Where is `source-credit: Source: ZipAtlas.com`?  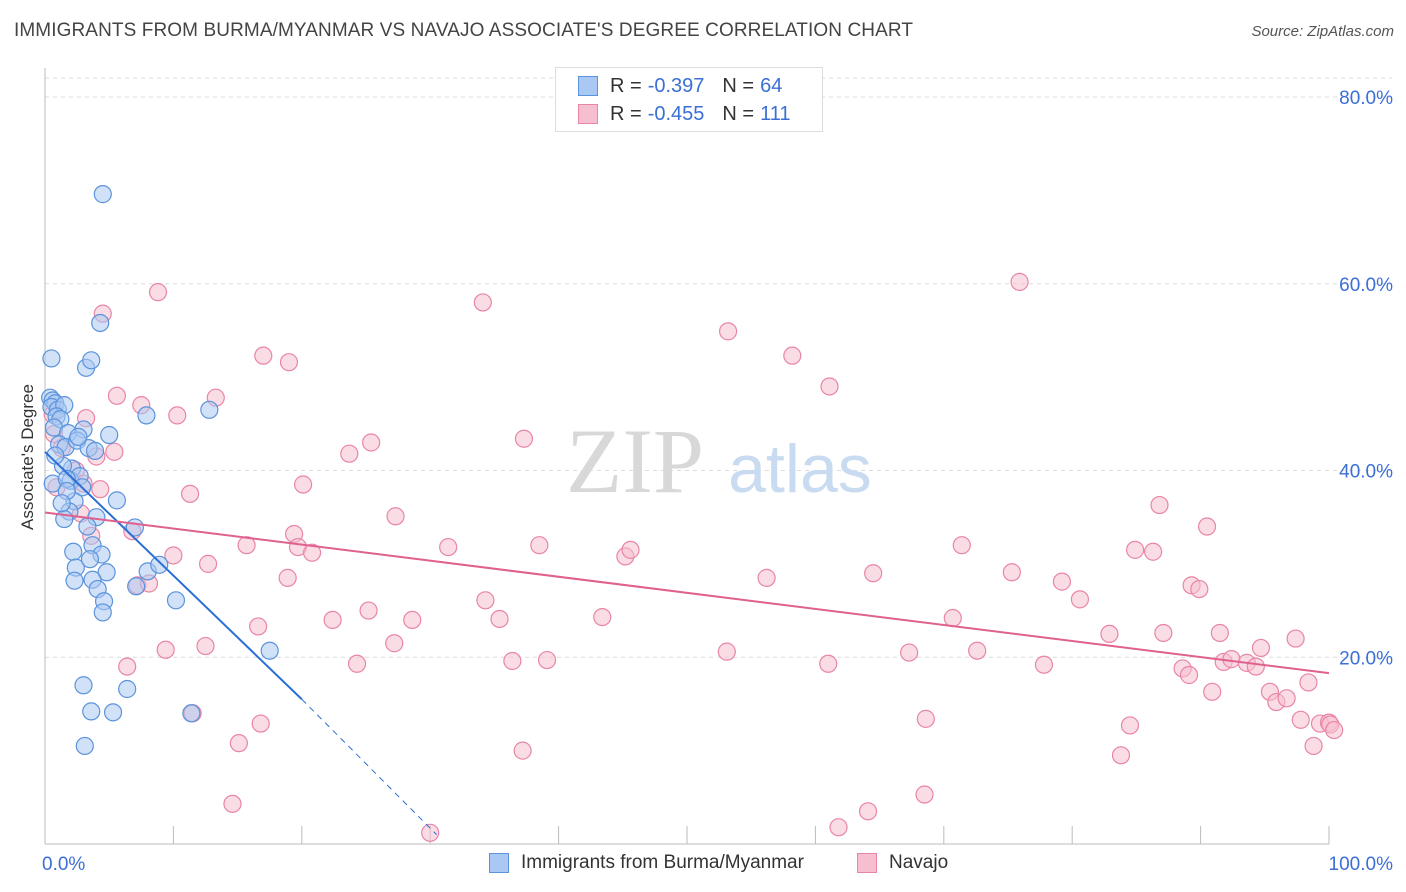
source-credit: Source: ZipAtlas.com is located at coordinates (1322, 31).